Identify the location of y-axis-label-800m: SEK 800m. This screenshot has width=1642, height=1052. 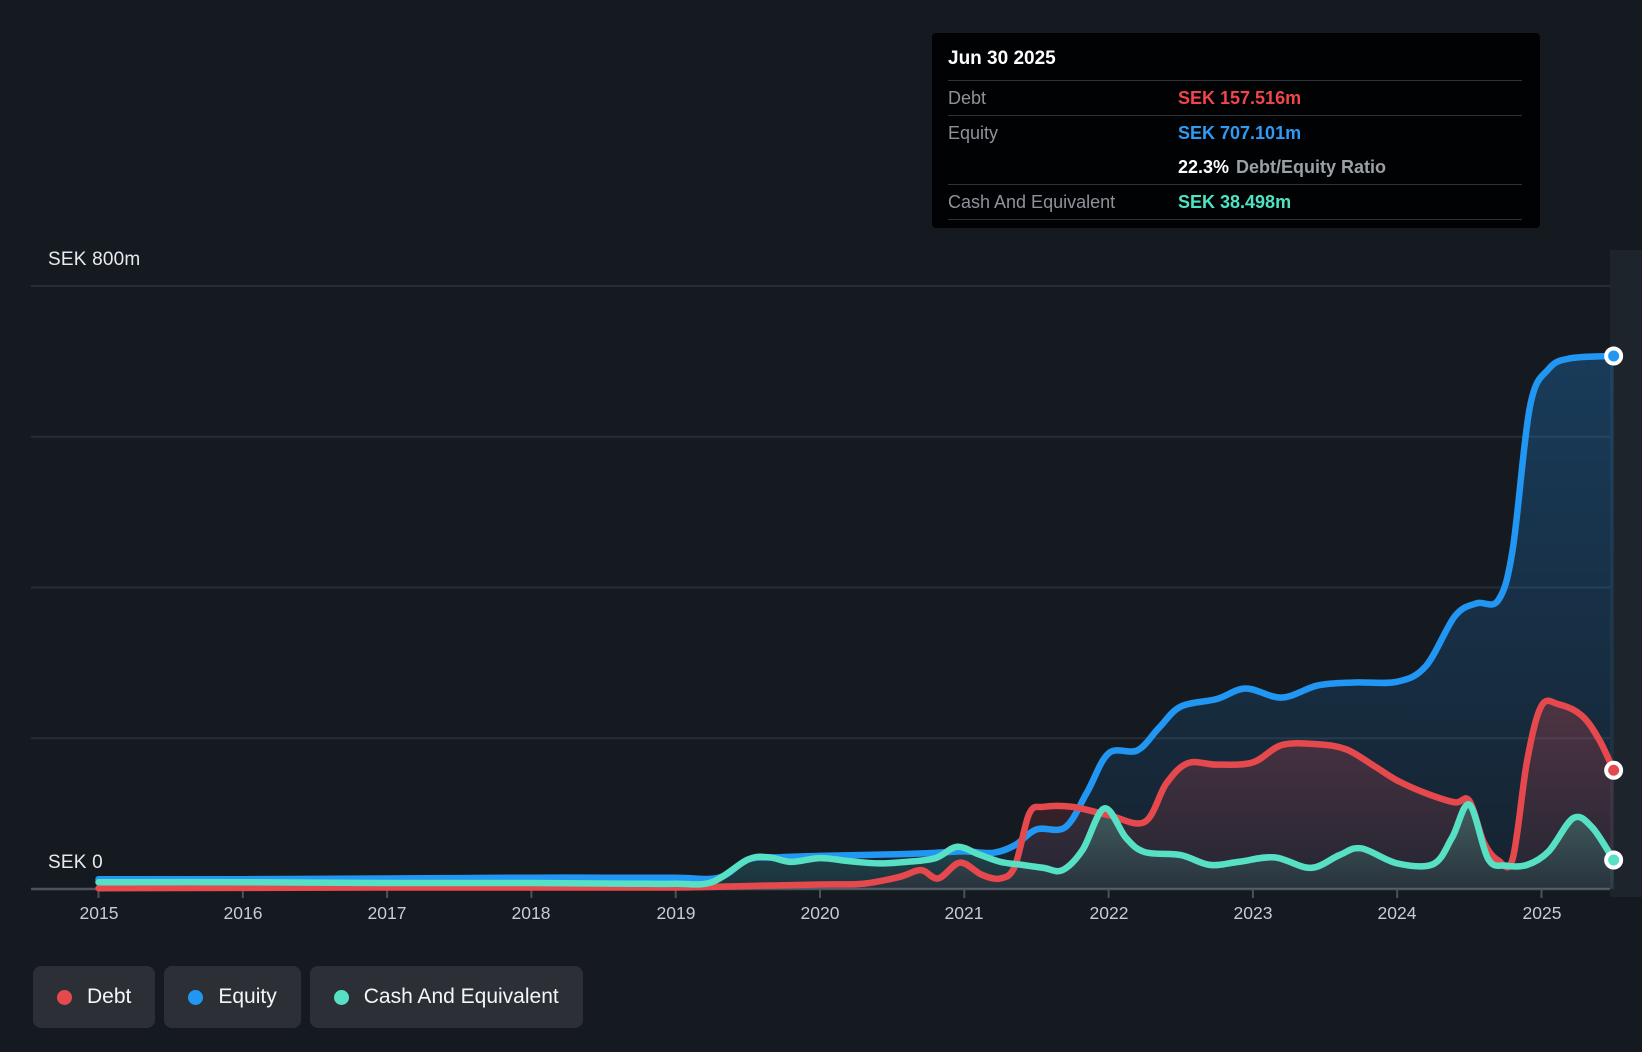
(94, 259).